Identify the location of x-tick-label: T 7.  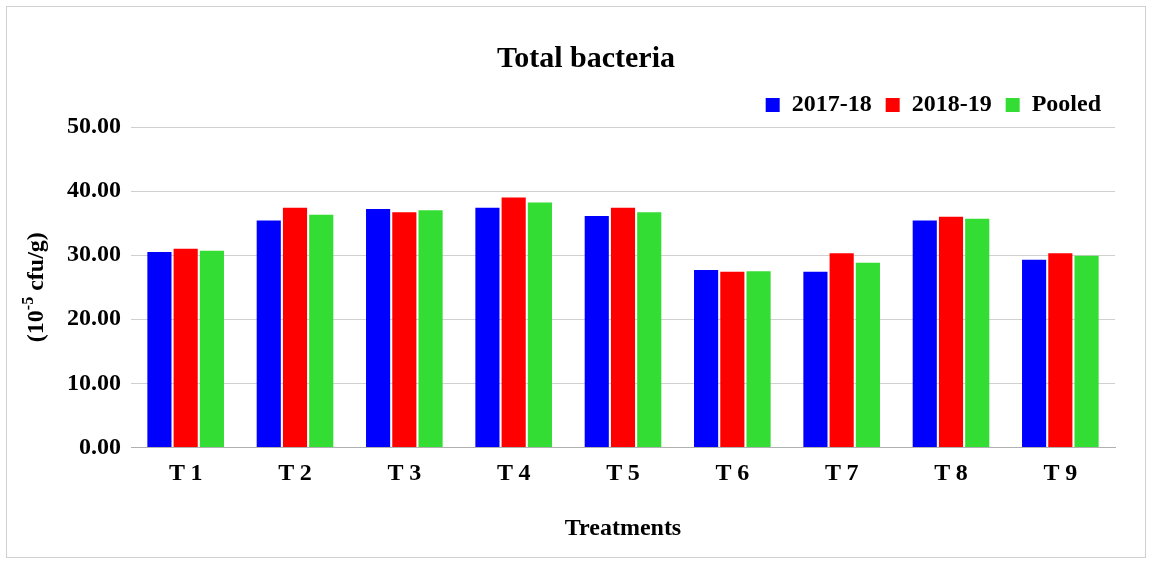
(841, 472).